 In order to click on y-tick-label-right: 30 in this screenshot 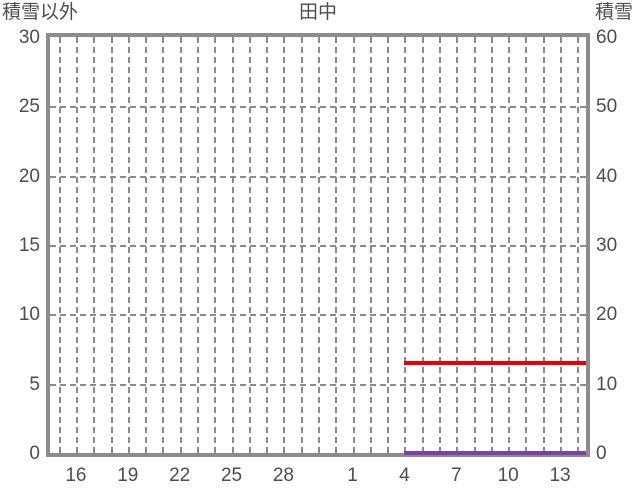, I will do `click(607, 245)`.